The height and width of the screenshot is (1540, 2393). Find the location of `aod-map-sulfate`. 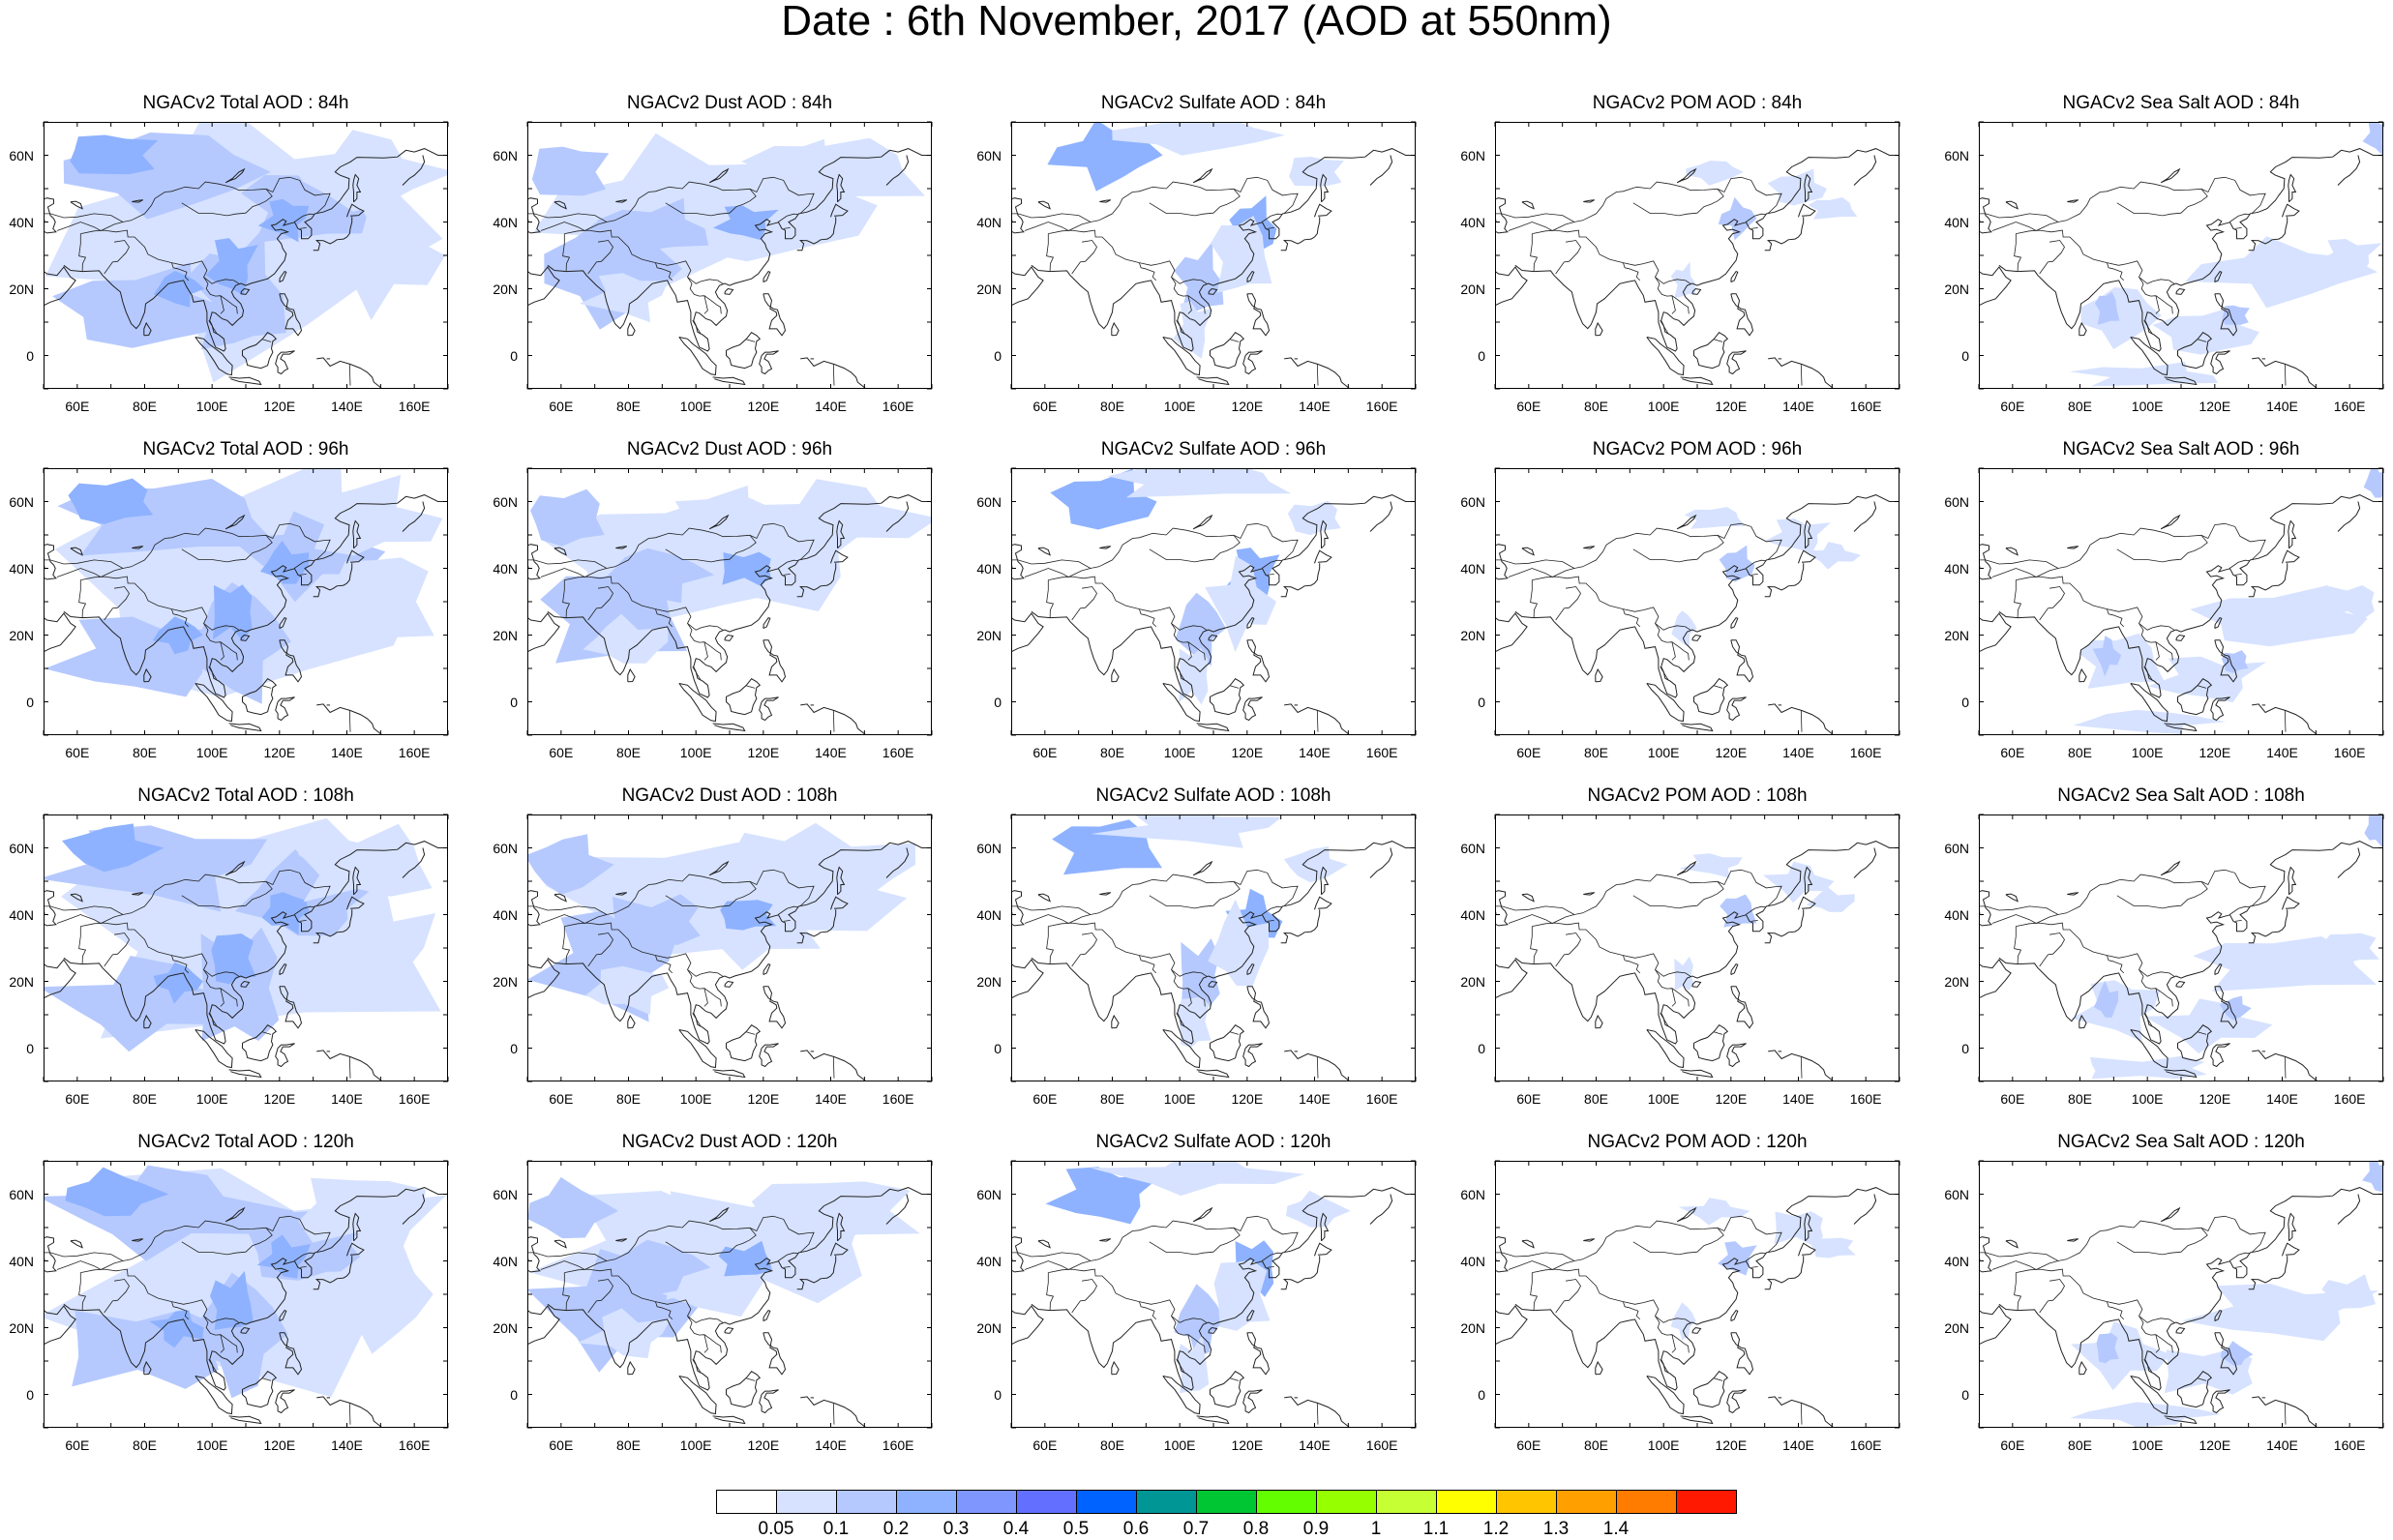

aod-map-sulfate is located at coordinates (1213, 1294).